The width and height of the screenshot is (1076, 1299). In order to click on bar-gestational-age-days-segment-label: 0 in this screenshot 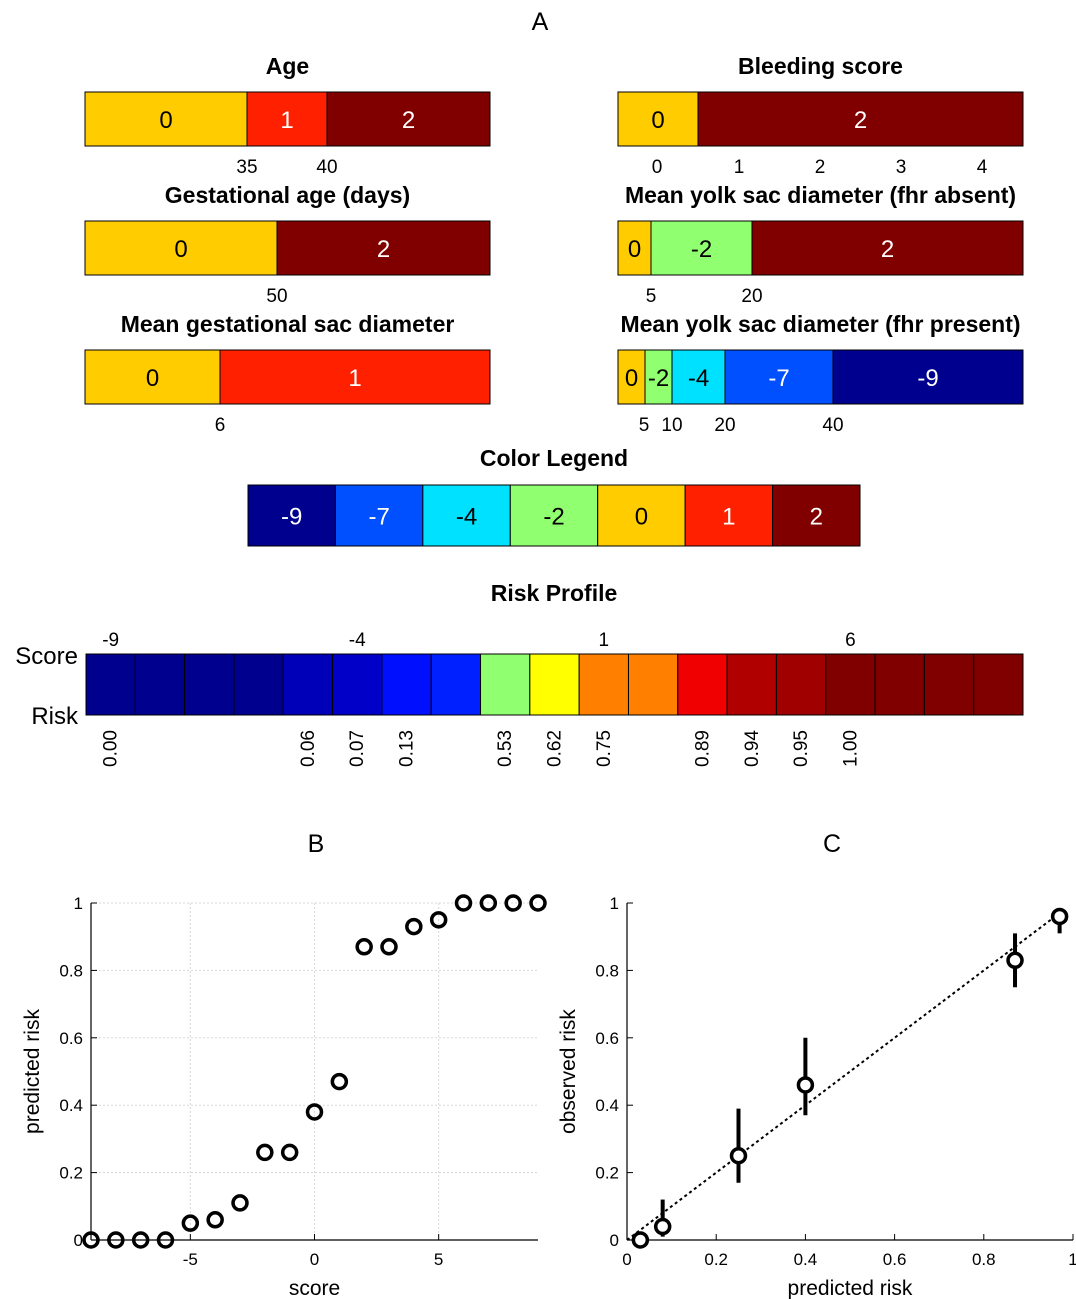, I will do `click(180, 249)`.